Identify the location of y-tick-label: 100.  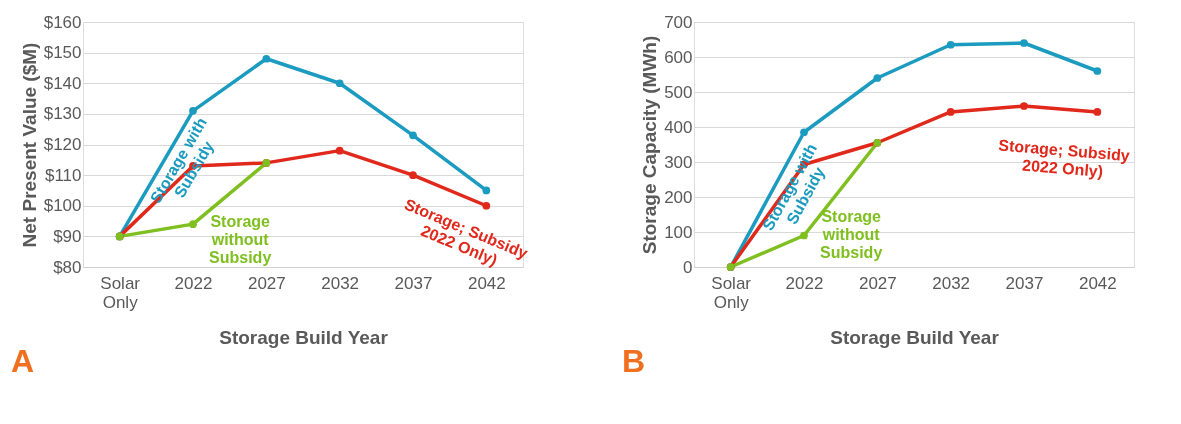
(678, 232).